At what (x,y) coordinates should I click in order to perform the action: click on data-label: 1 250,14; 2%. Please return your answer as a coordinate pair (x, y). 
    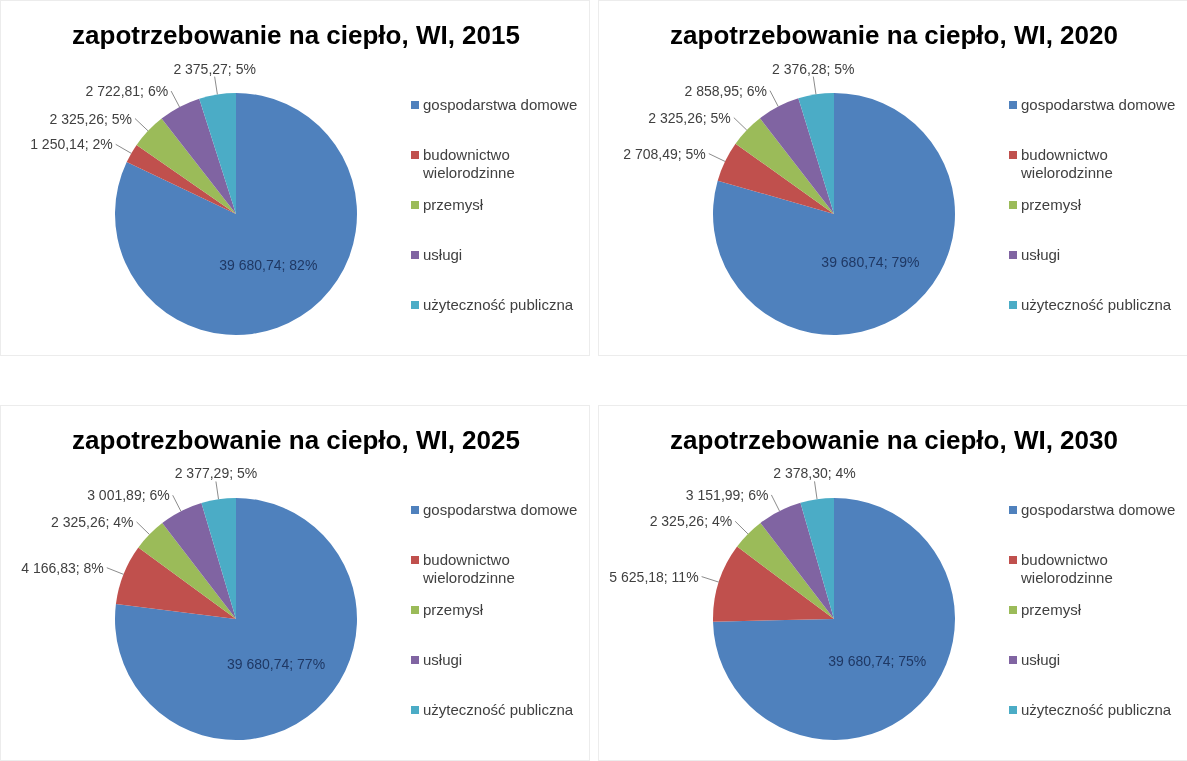
    Looking at the image, I should click on (71, 144).